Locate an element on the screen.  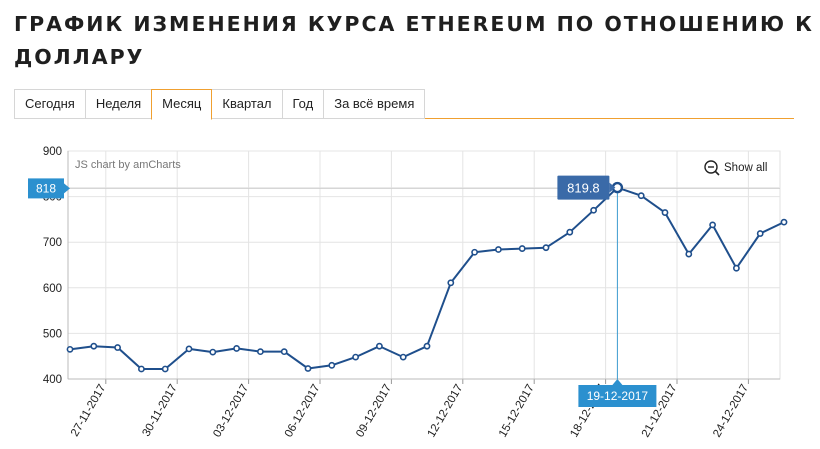
y-tick-label: 600 is located at coordinates (52, 289).